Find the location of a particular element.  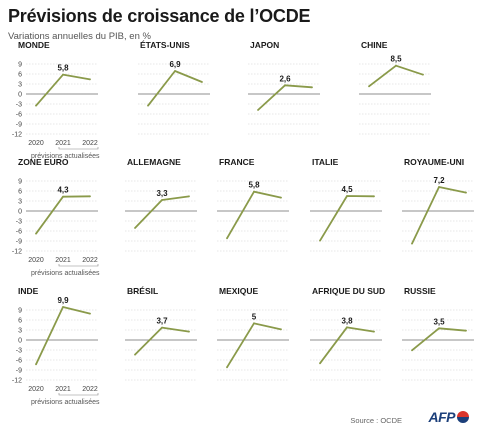

series-line-japon is located at coordinates (285, 97).